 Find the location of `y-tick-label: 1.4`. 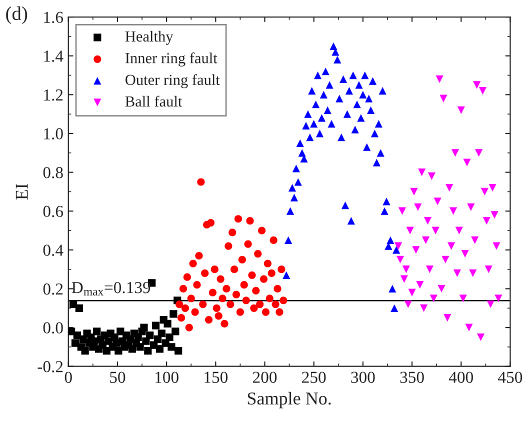

y-tick-label: 1.4 is located at coordinates (54, 56).